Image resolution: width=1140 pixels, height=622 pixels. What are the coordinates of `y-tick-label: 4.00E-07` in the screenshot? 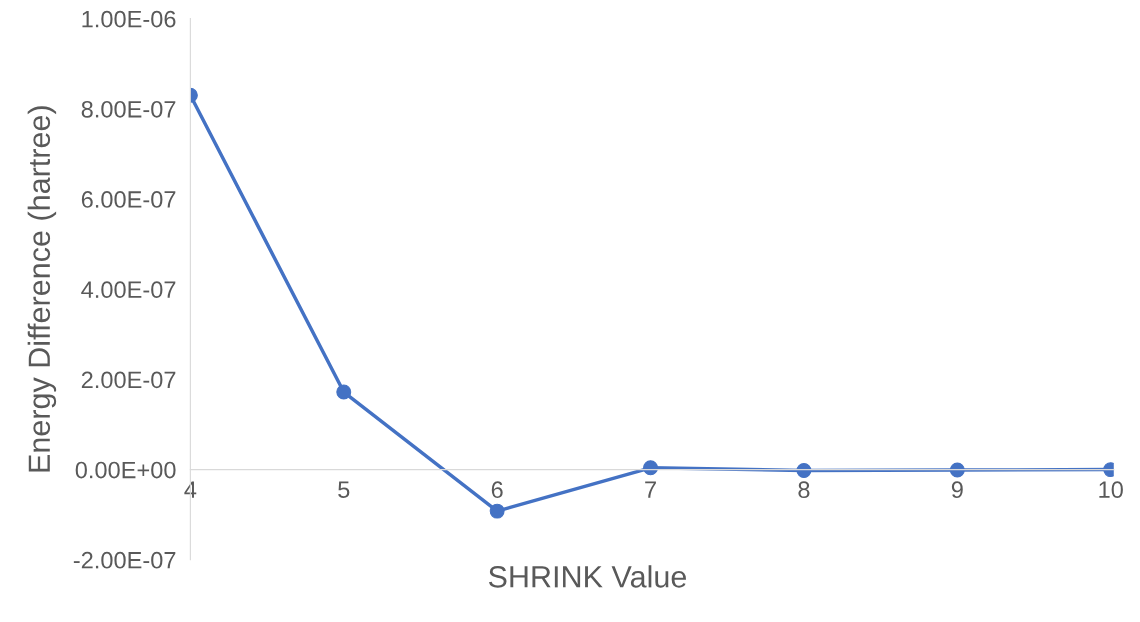 It's located at (128, 290).